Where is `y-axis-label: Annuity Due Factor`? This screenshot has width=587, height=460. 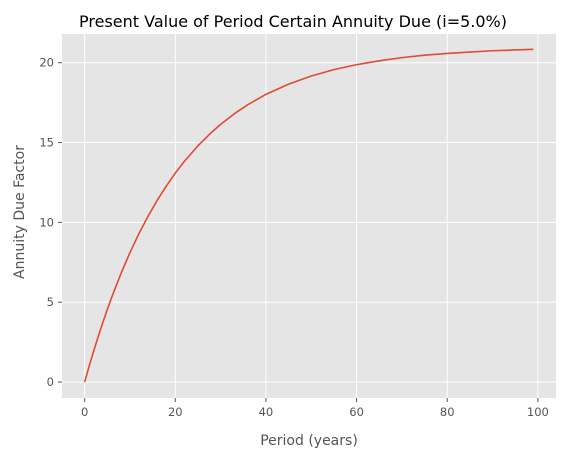 y-axis-label: Annuity Due Factor is located at coordinates (20, 212).